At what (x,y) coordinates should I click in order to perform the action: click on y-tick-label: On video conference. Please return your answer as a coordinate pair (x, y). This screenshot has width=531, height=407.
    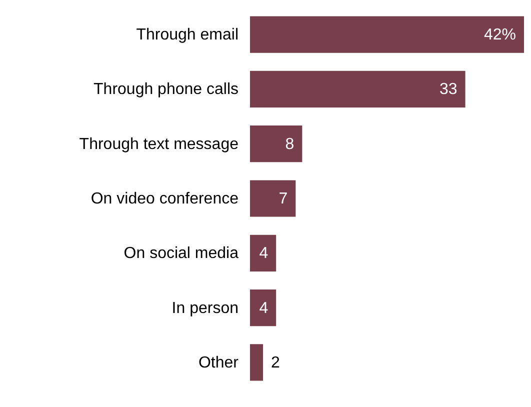
    Looking at the image, I should click on (164, 199).